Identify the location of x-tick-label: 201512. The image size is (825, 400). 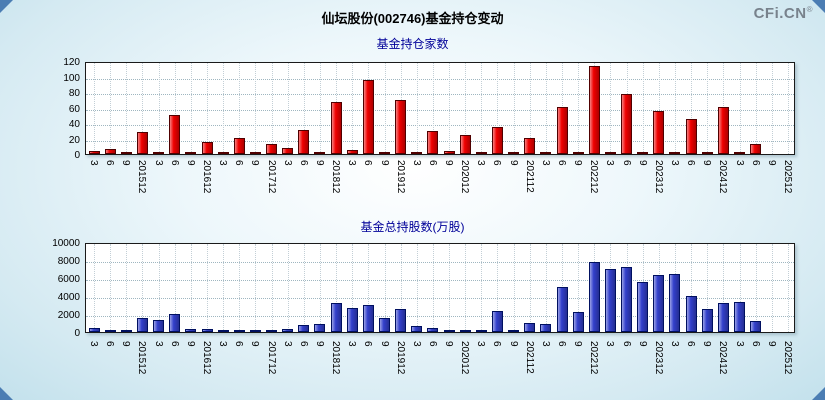
(142, 177).